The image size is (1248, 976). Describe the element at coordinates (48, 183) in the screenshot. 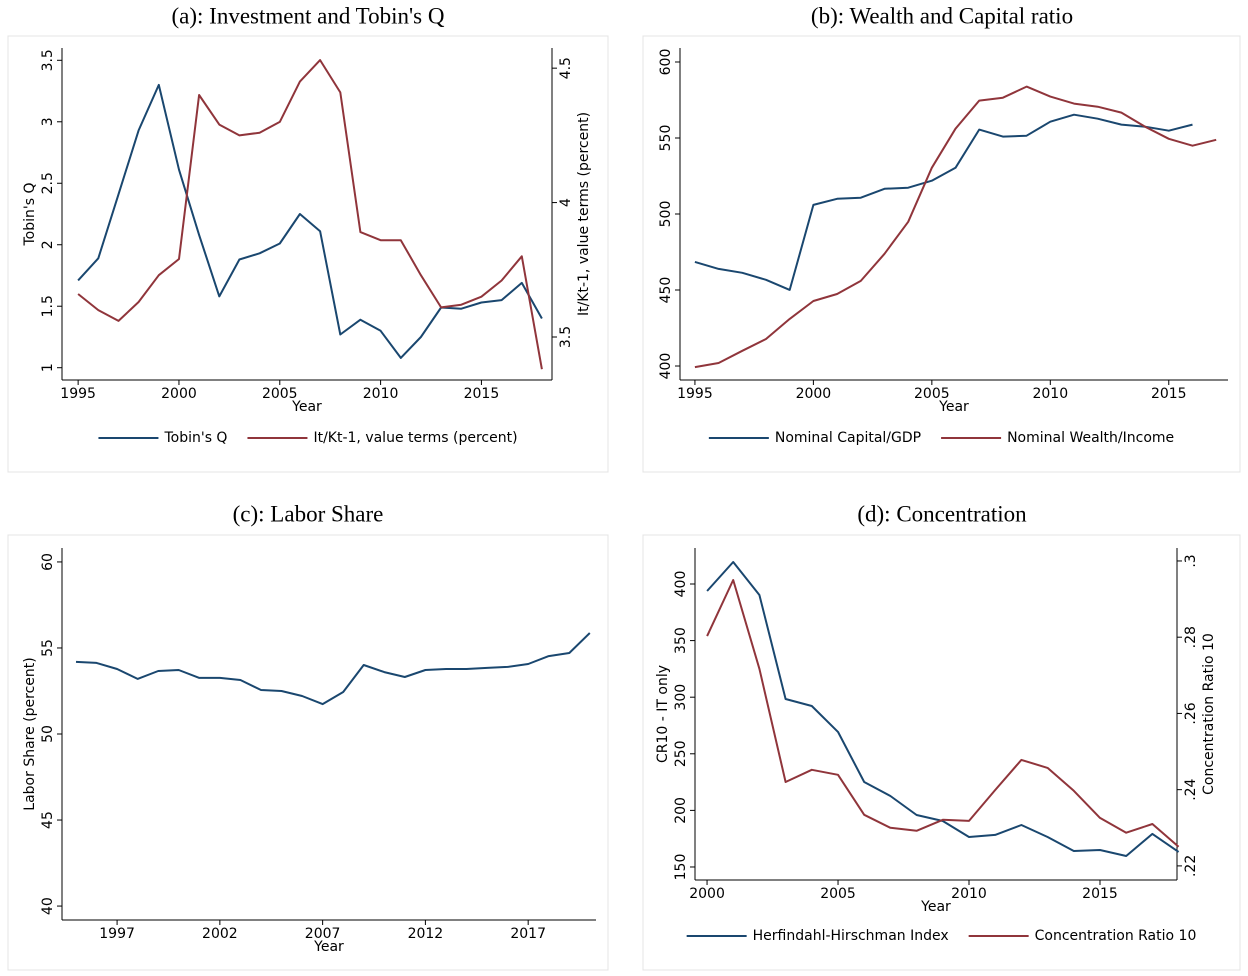

I see `y-tick-label: 2.5` at that location.